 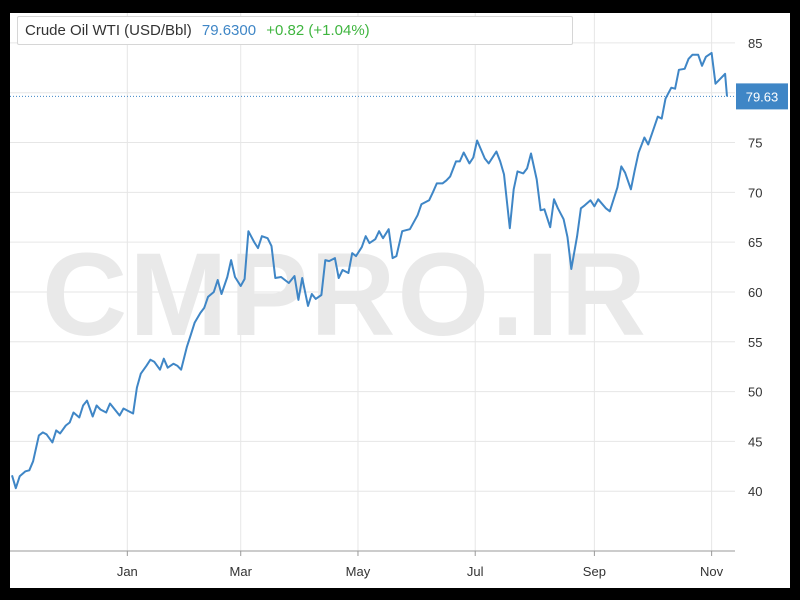 What do you see at coordinates (358, 571) in the screenshot?
I see `x-tick-label: May` at bounding box center [358, 571].